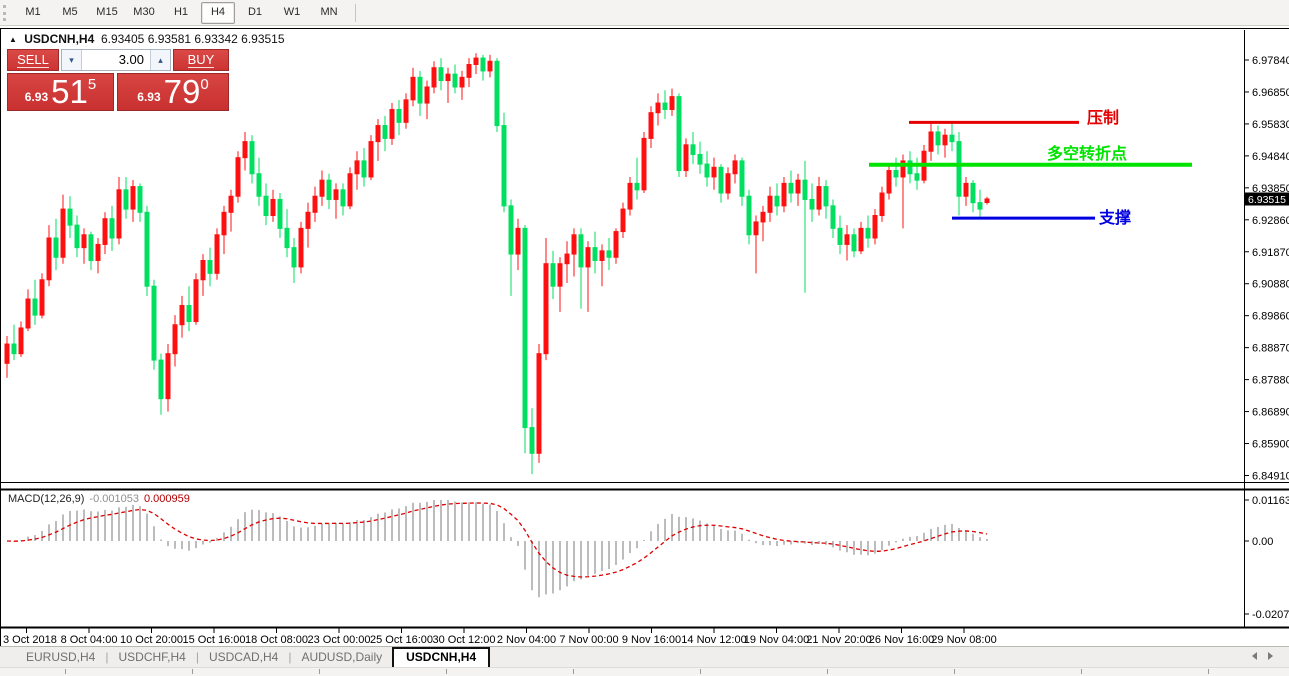 The image size is (1289, 676). I want to click on time-axis-label: 15 Oct 16:00, so click(214, 640).